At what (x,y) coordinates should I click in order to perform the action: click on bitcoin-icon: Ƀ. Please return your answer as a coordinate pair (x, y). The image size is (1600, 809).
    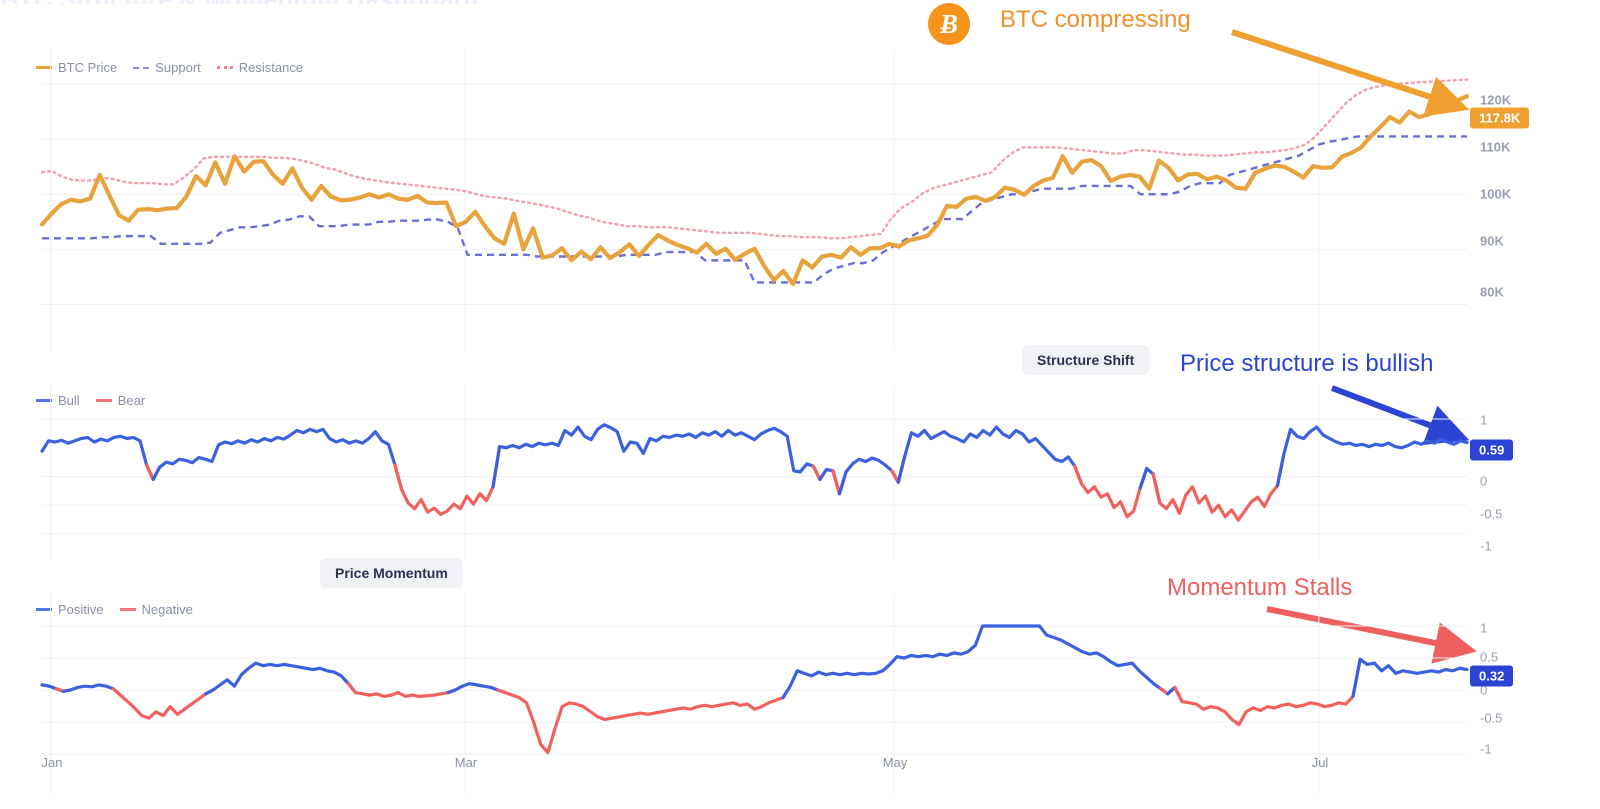
    Looking at the image, I should click on (949, 24).